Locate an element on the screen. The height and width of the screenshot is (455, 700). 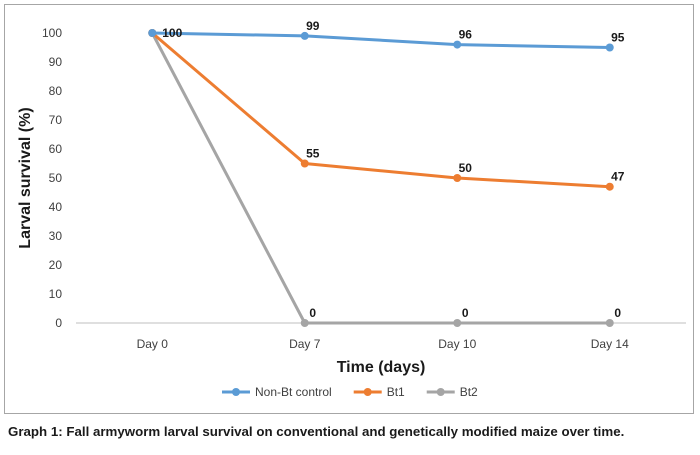
legend-item-bt1: Bt1 is located at coordinates (379, 392).